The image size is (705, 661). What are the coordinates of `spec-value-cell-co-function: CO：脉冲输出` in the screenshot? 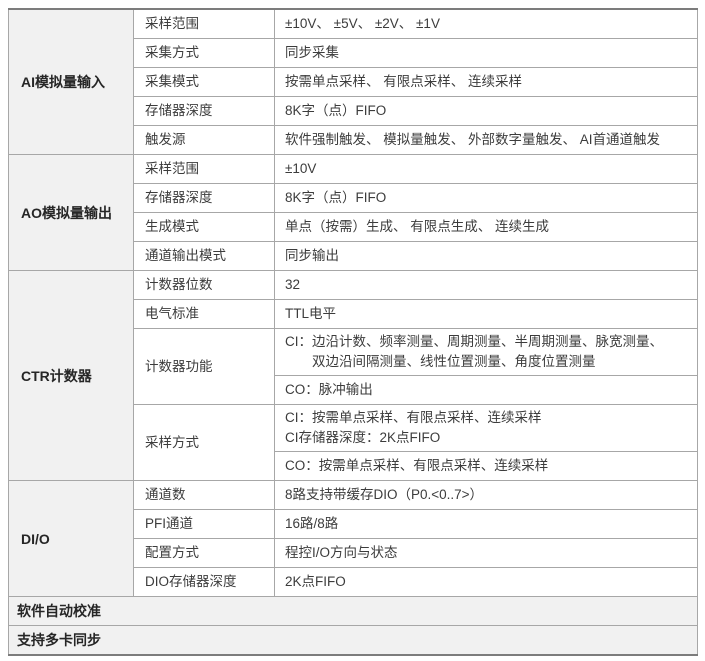 It's located at (486, 390).